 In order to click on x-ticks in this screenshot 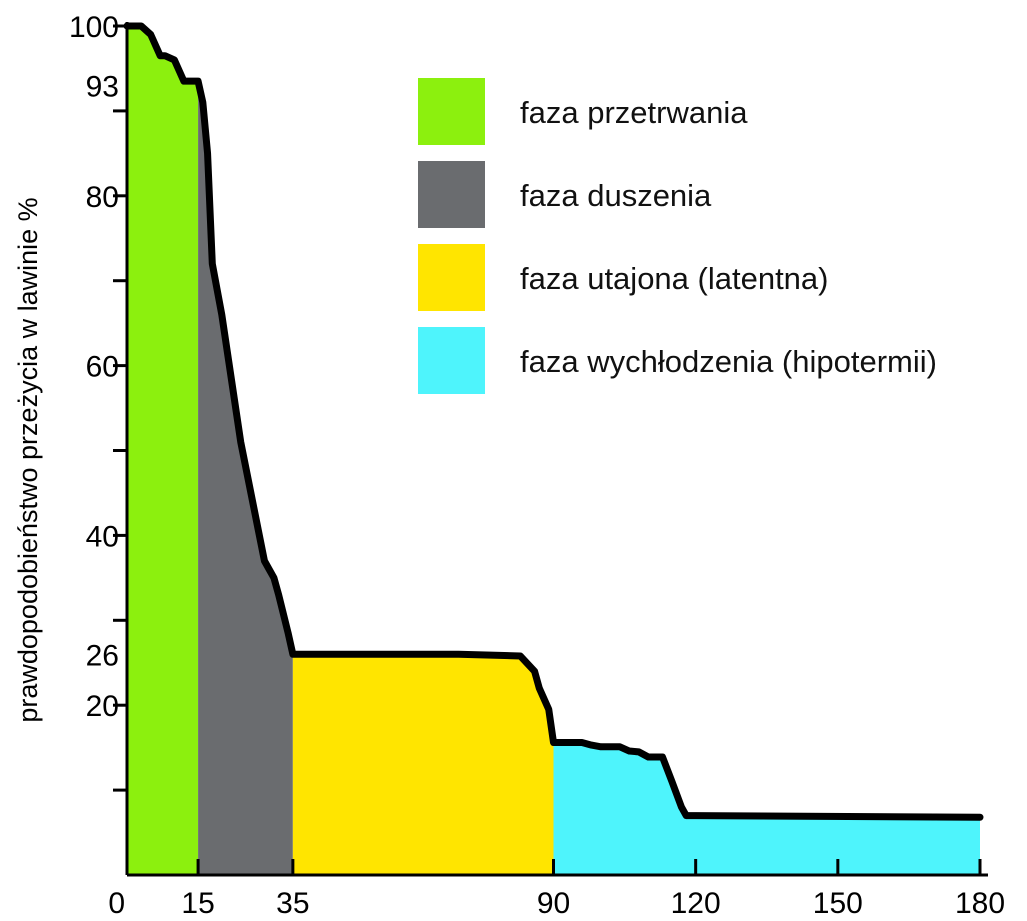, I will do `click(589, 867)`.